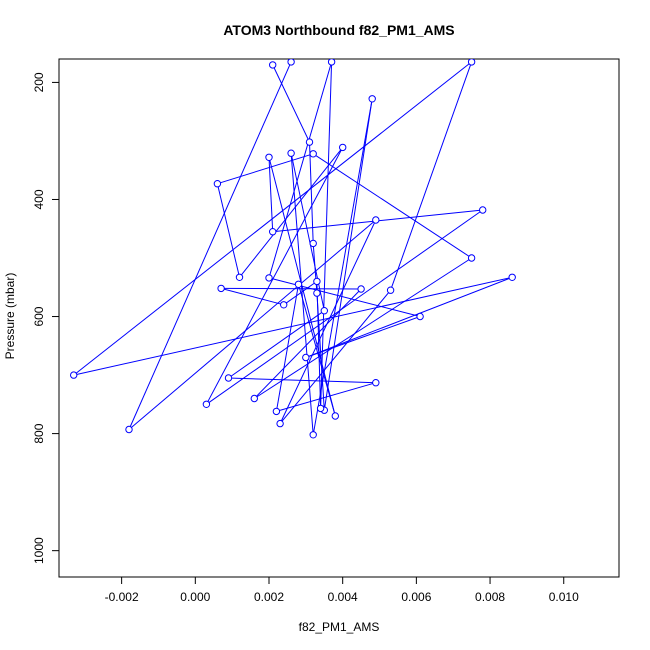 The width and height of the screenshot is (650, 650). What do you see at coordinates (39, 316) in the screenshot?
I see `y-tick-label: 600` at bounding box center [39, 316].